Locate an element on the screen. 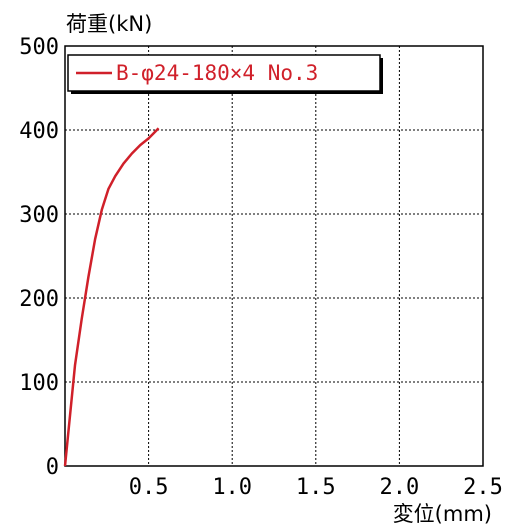 The image size is (506, 530). x-tick-label: 1.0 is located at coordinates (232, 487).